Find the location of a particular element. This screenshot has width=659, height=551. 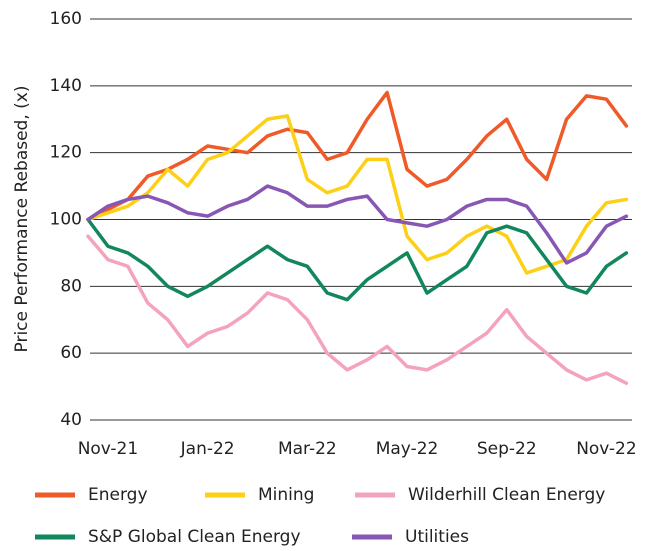

x-tick-label: Mar-22 is located at coordinates (307, 449).